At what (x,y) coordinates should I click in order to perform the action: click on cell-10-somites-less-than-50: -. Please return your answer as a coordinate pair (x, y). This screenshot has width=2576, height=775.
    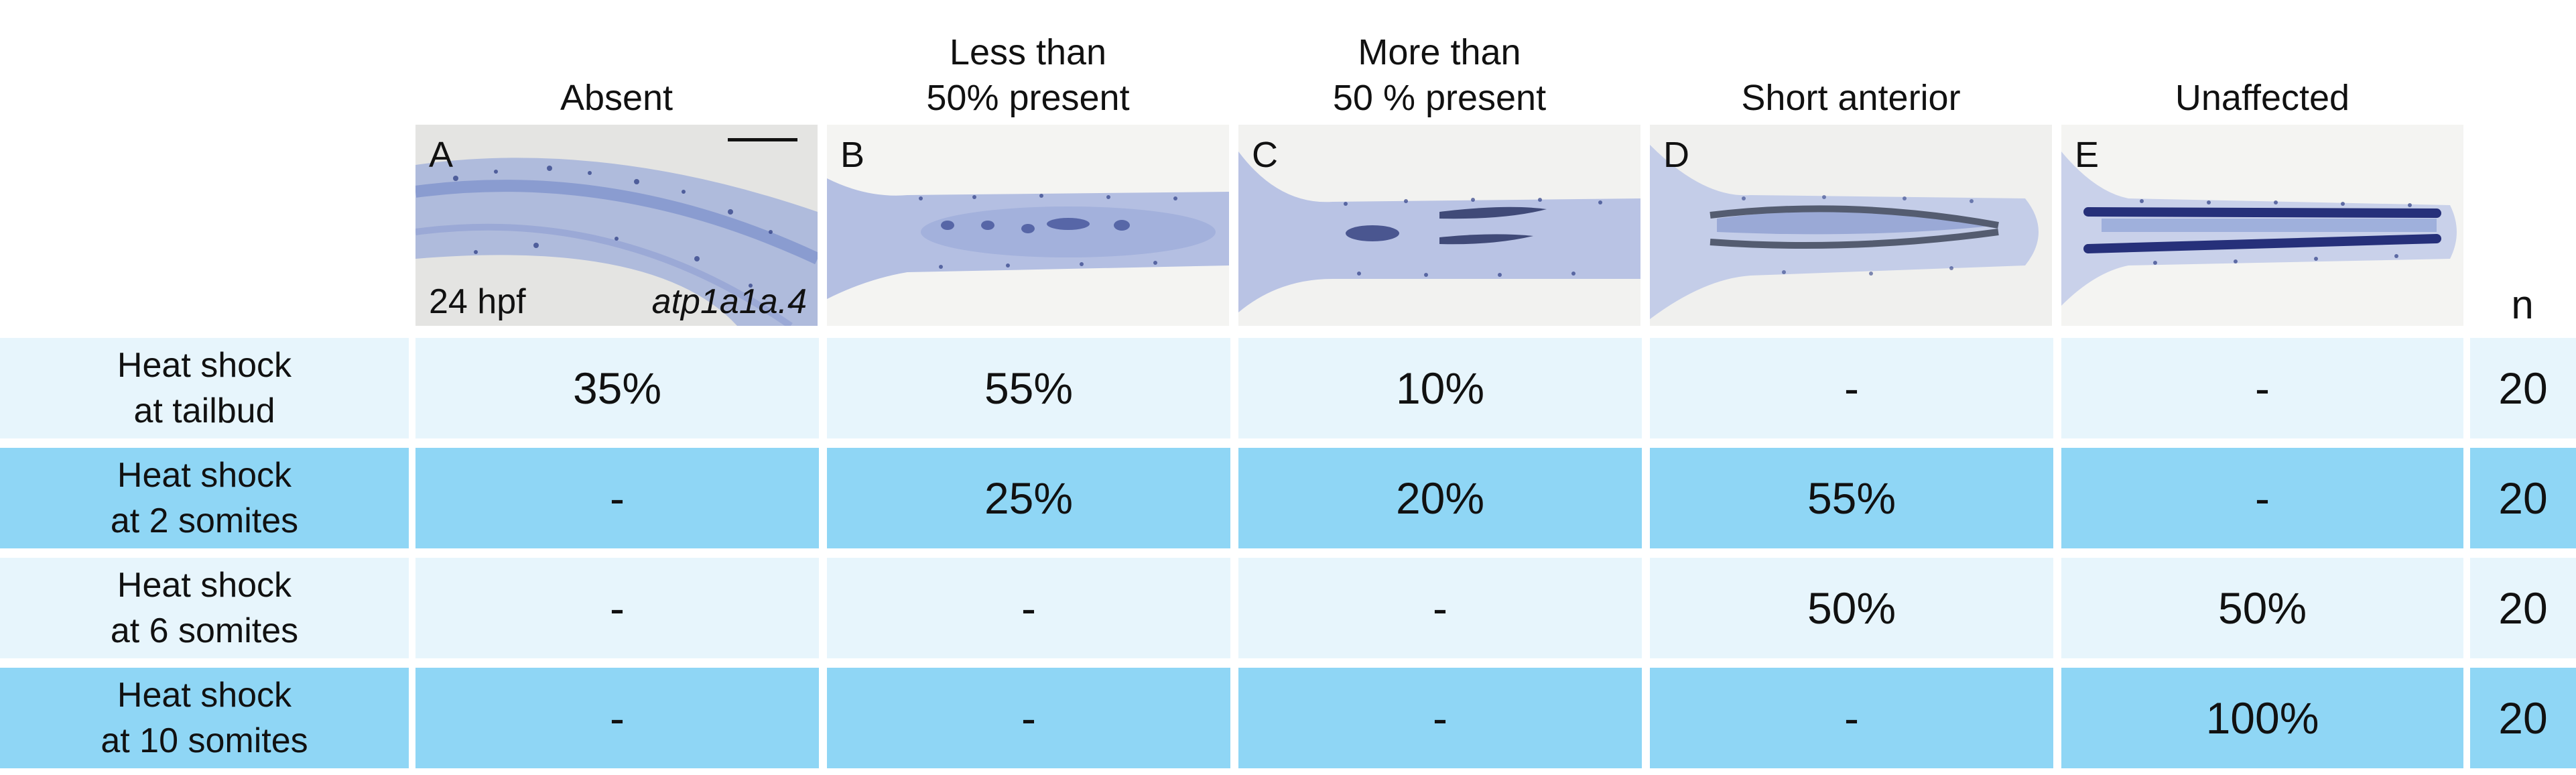
    Looking at the image, I should click on (1028, 718).